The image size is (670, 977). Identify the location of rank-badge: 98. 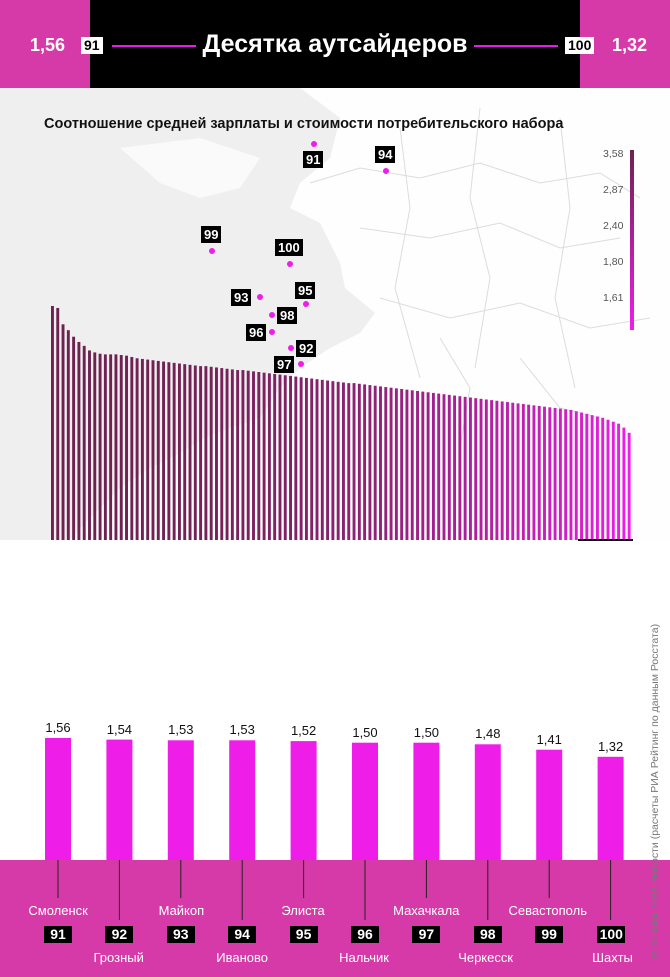
(487, 934).